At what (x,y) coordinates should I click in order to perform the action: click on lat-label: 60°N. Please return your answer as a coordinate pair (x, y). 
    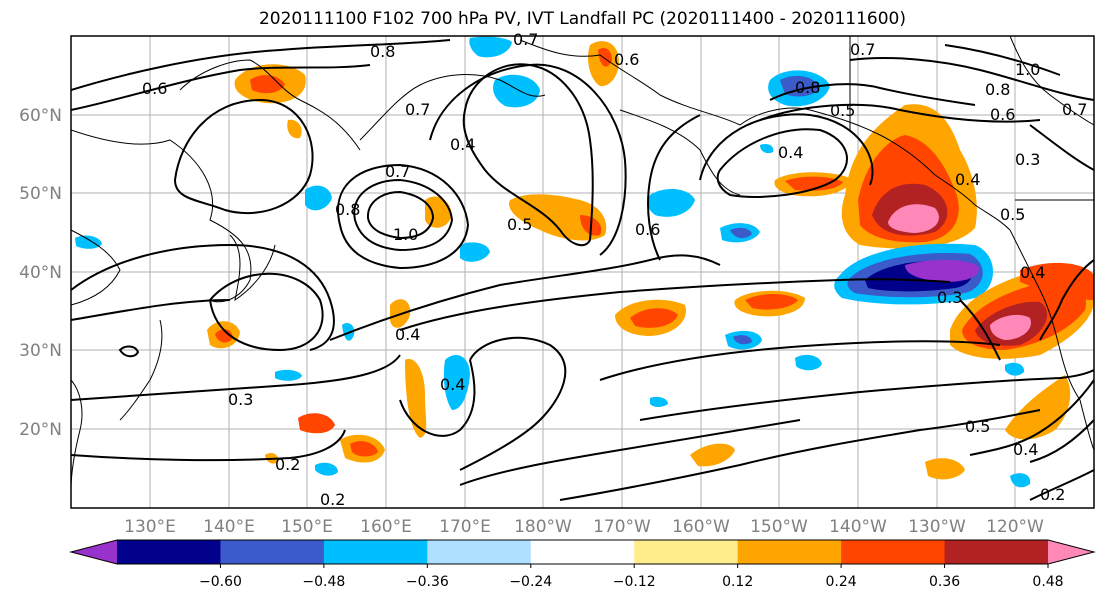
    Looking at the image, I should click on (40, 116).